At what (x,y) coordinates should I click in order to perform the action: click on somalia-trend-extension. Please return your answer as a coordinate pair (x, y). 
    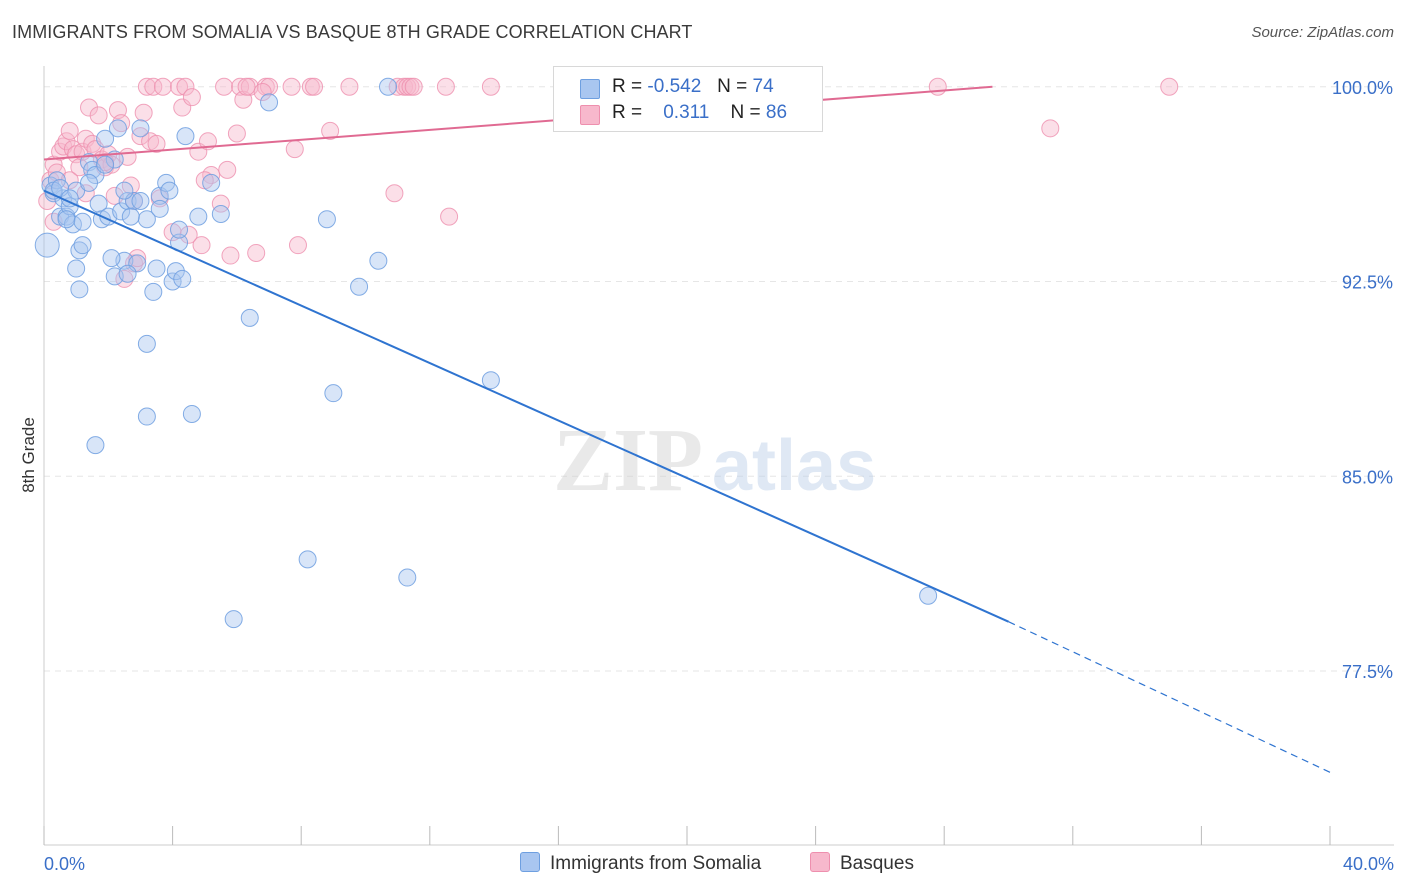
    Looking at the image, I should click on (1169, 697).